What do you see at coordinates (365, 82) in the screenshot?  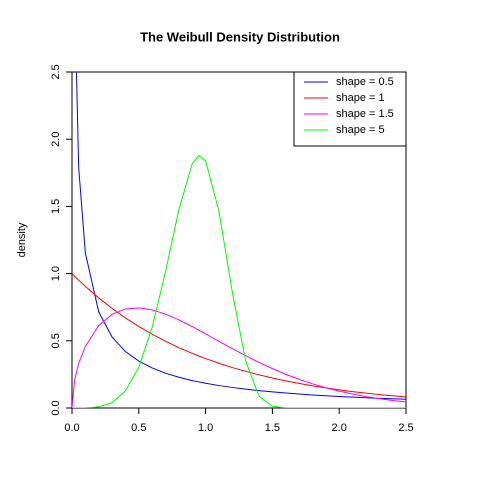 I see `legend-label: shape = 0.5` at bounding box center [365, 82].